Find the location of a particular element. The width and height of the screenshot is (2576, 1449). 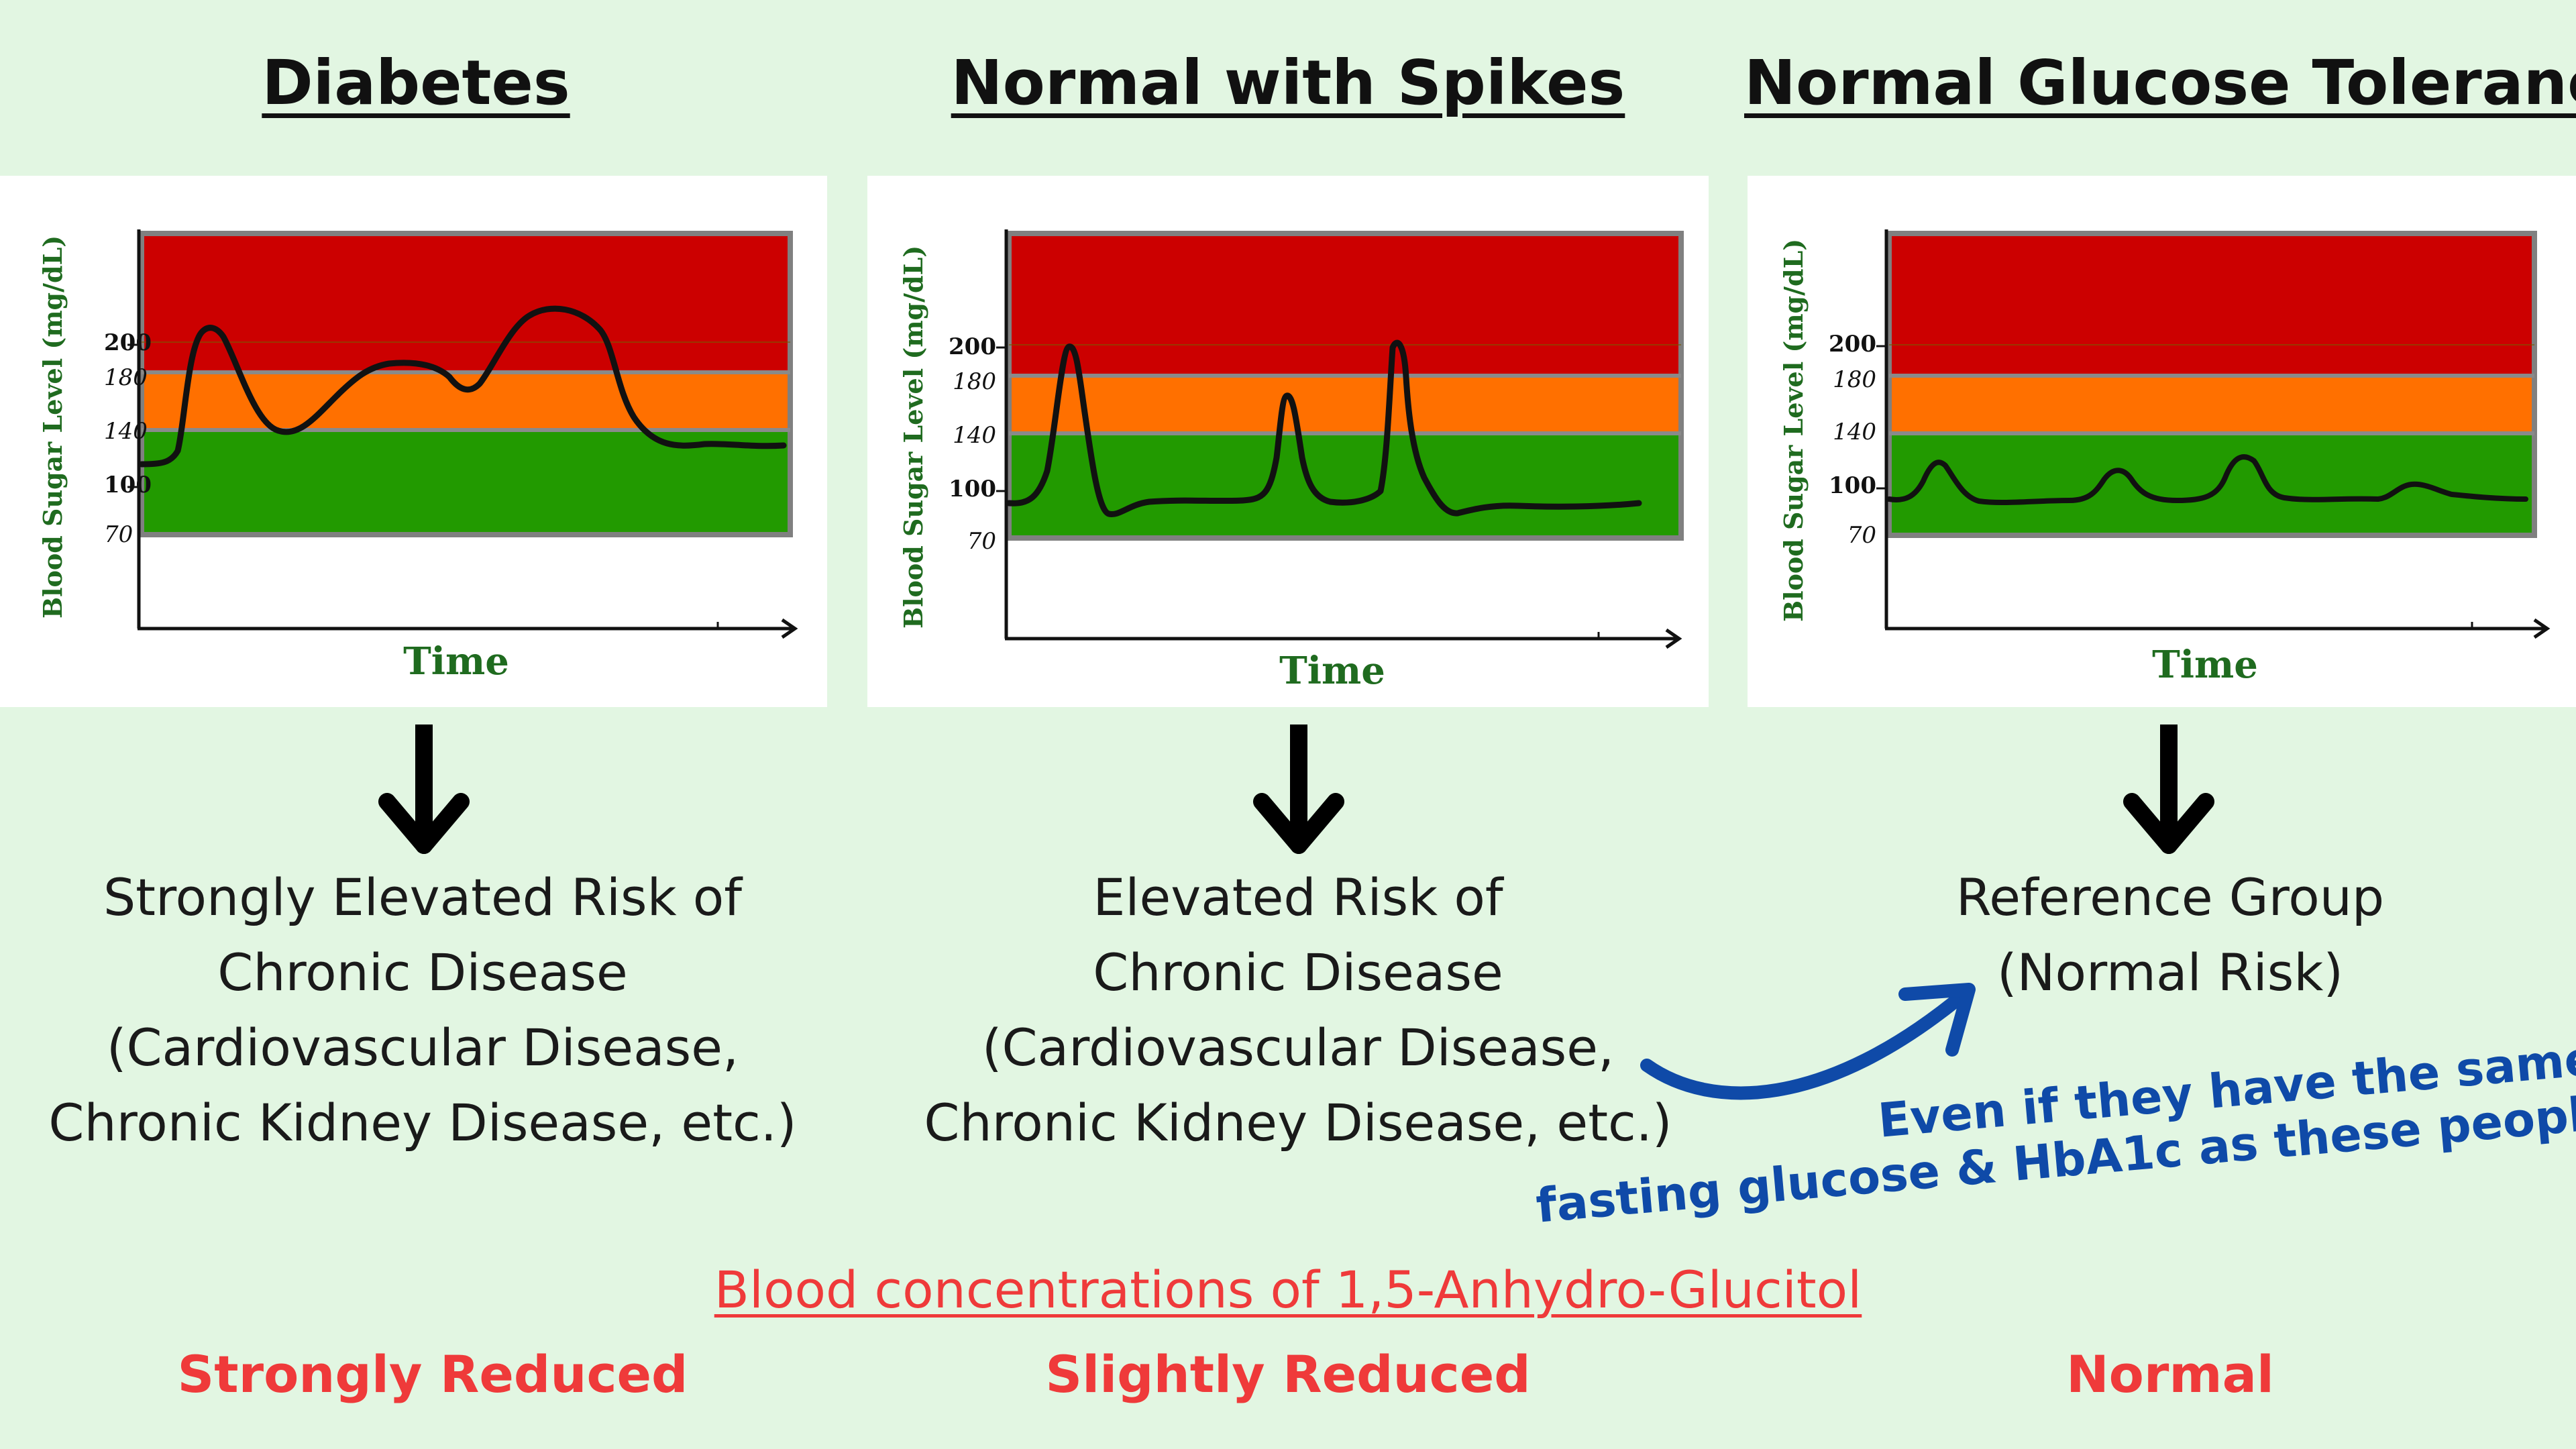

diabetes-title: Diabetes is located at coordinates (416, 83).